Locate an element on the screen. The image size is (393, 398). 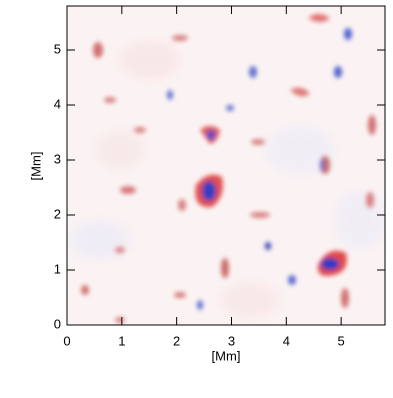
x-axis-label: [Mm] is located at coordinates (226, 355).